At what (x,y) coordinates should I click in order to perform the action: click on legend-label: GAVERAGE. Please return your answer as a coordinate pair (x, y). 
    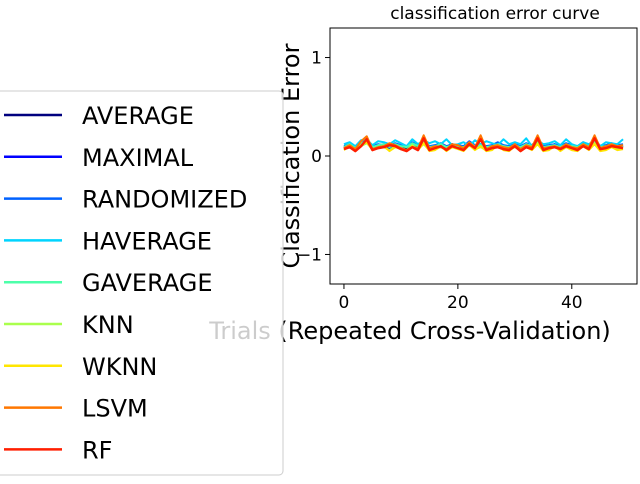
    Looking at the image, I should click on (147, 283).